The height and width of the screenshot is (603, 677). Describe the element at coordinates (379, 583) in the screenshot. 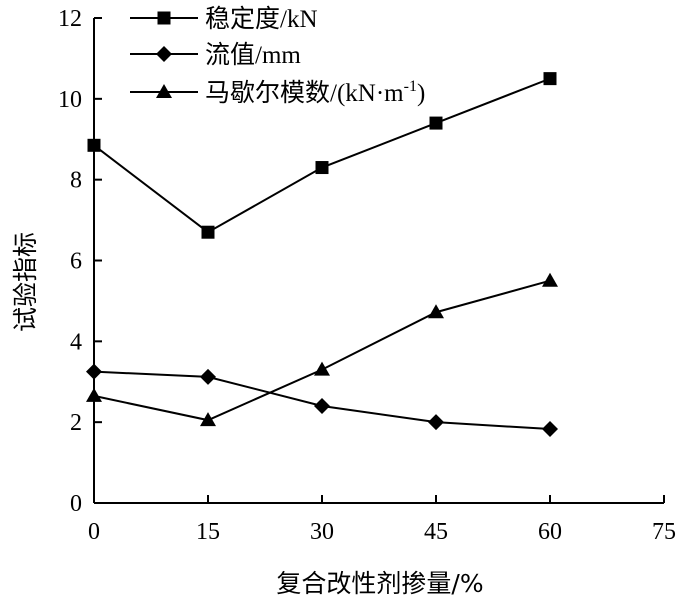

I see `x-axis-label: 复合改性剂掺量/%` at that location.